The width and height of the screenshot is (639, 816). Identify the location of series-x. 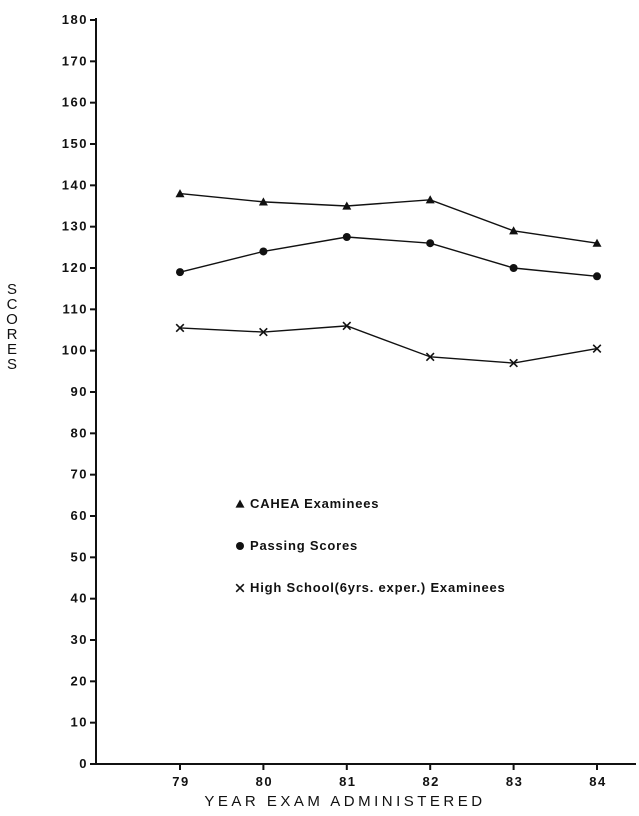
(388, 344).